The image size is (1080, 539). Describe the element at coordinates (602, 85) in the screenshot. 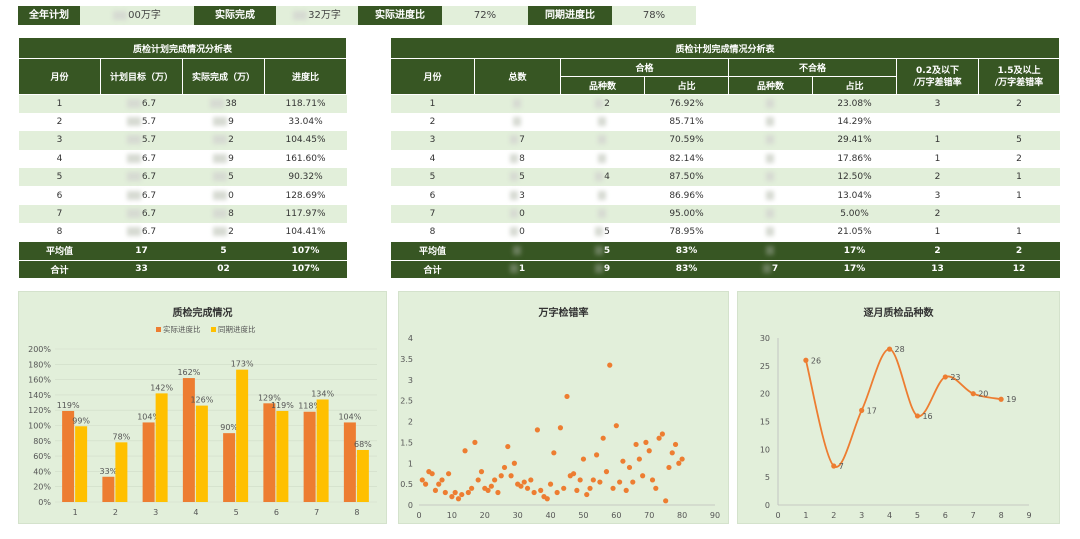

I see `col-pass-kinds: 品种数` at that location.